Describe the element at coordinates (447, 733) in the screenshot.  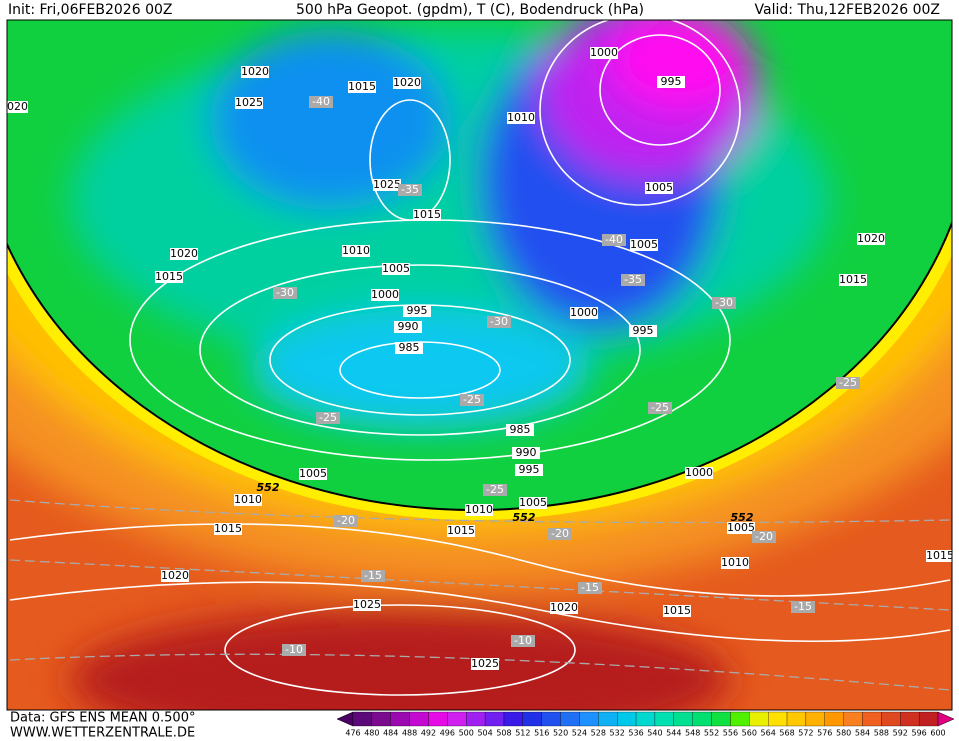
I see `colorbar-label: 496` at that location.